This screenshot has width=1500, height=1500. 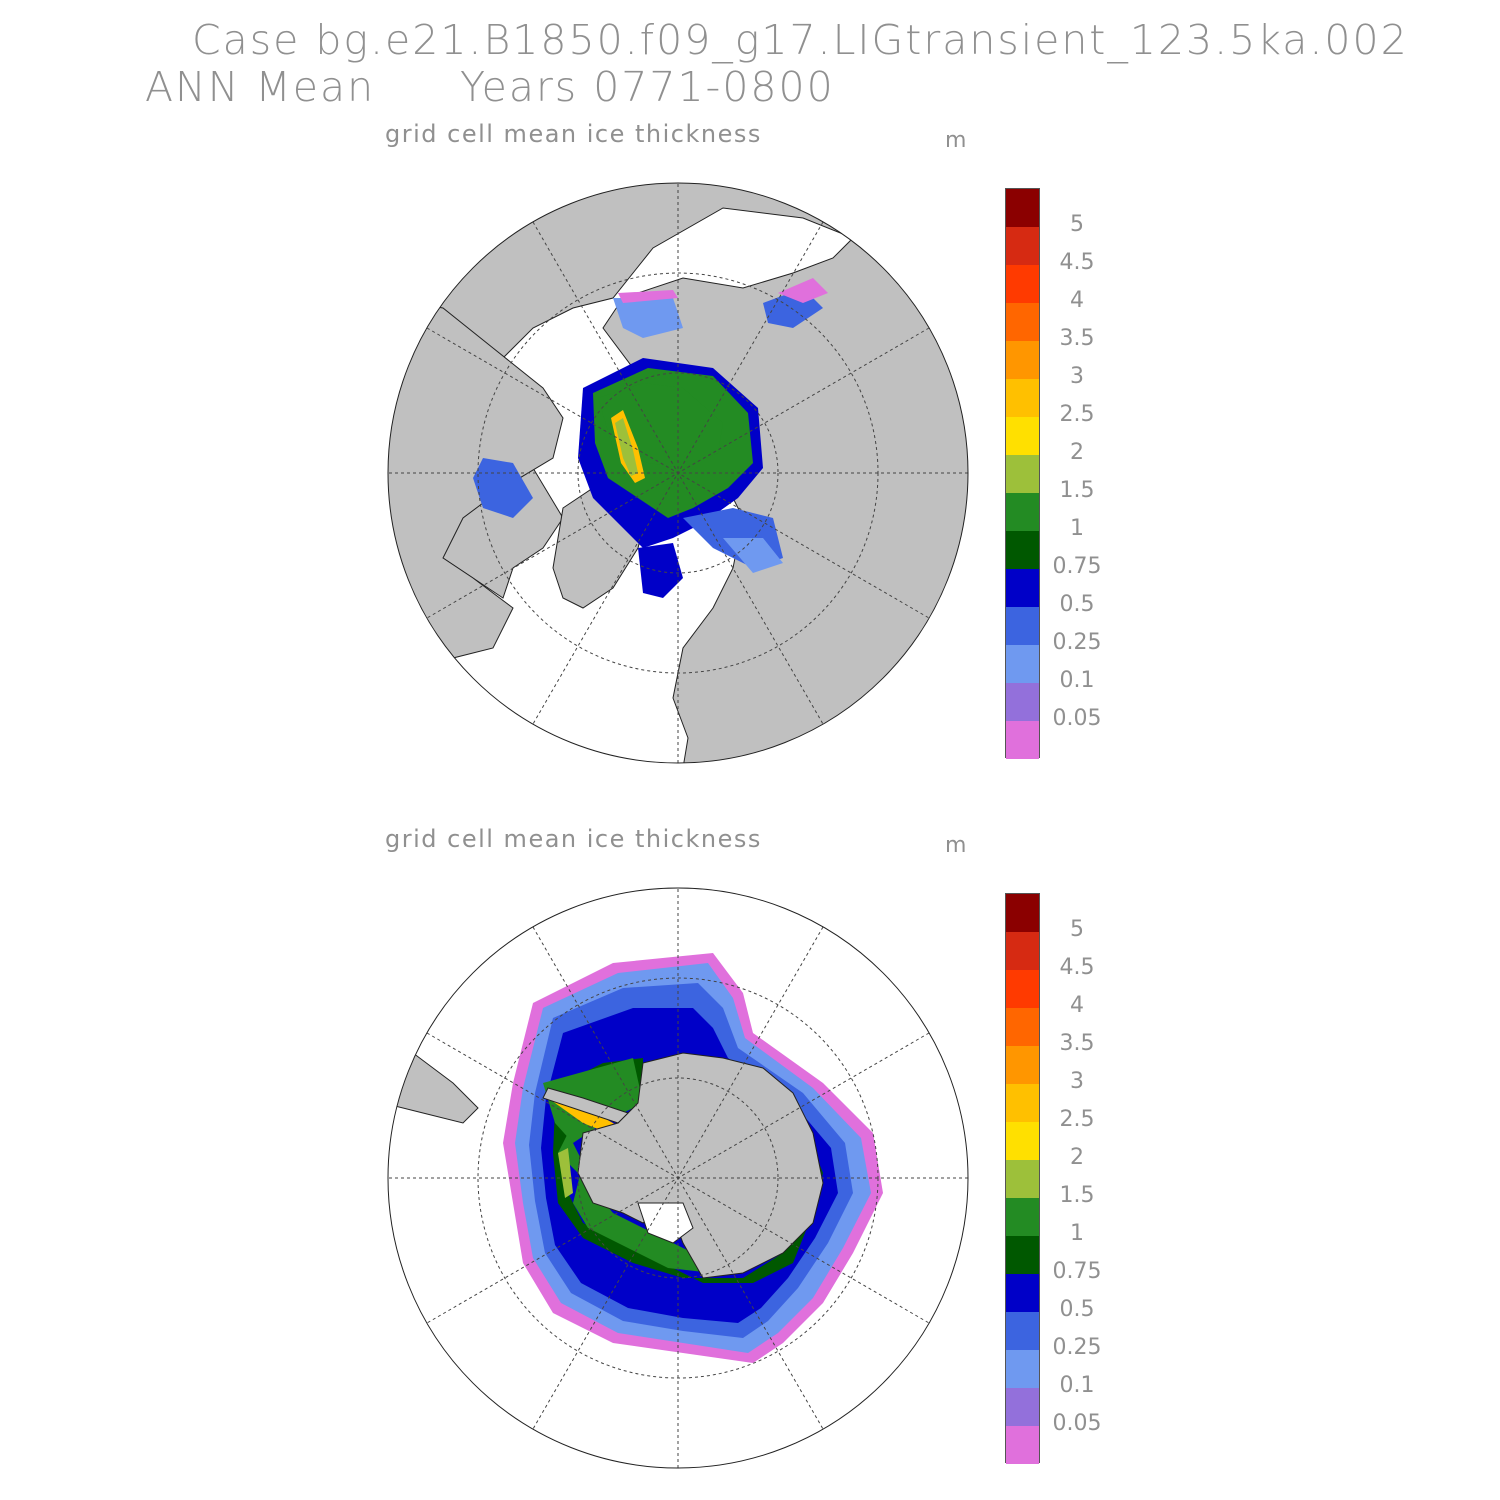 What do you see at coordinates (803, 290) in the screenshot?
I see `ice-okhotsk-edge` at bounding box center [803, 290].